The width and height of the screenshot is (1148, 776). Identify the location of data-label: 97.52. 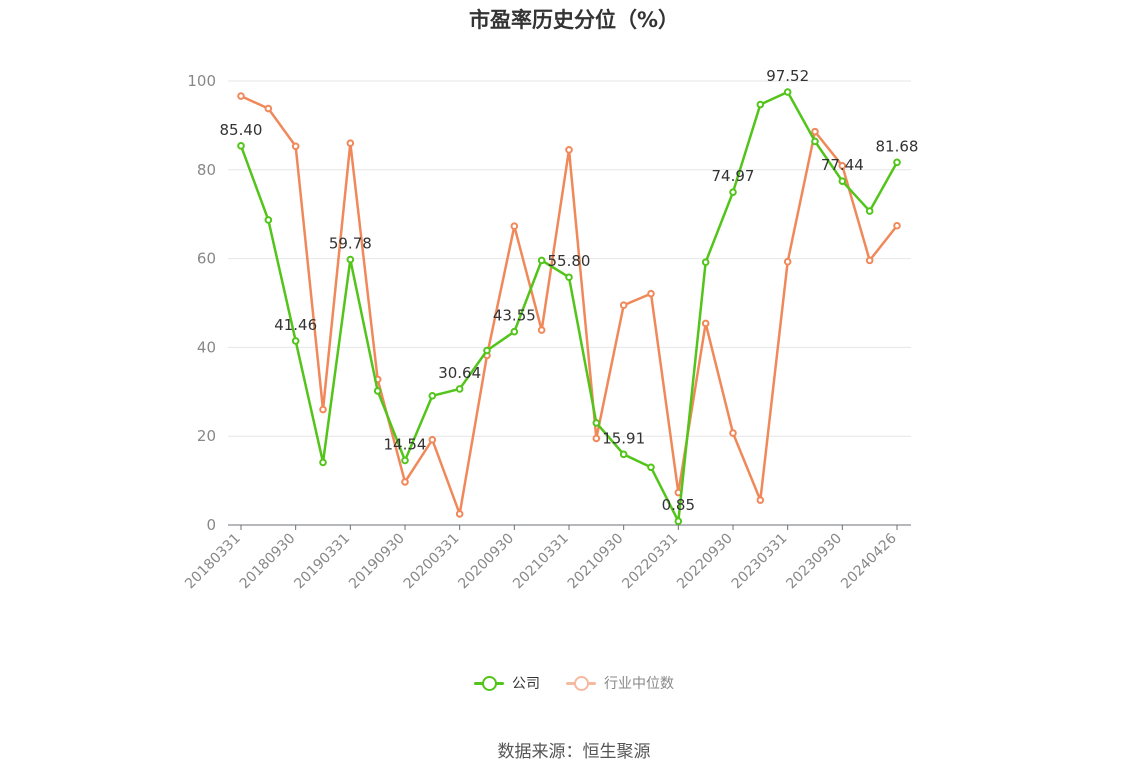
(787, 76).